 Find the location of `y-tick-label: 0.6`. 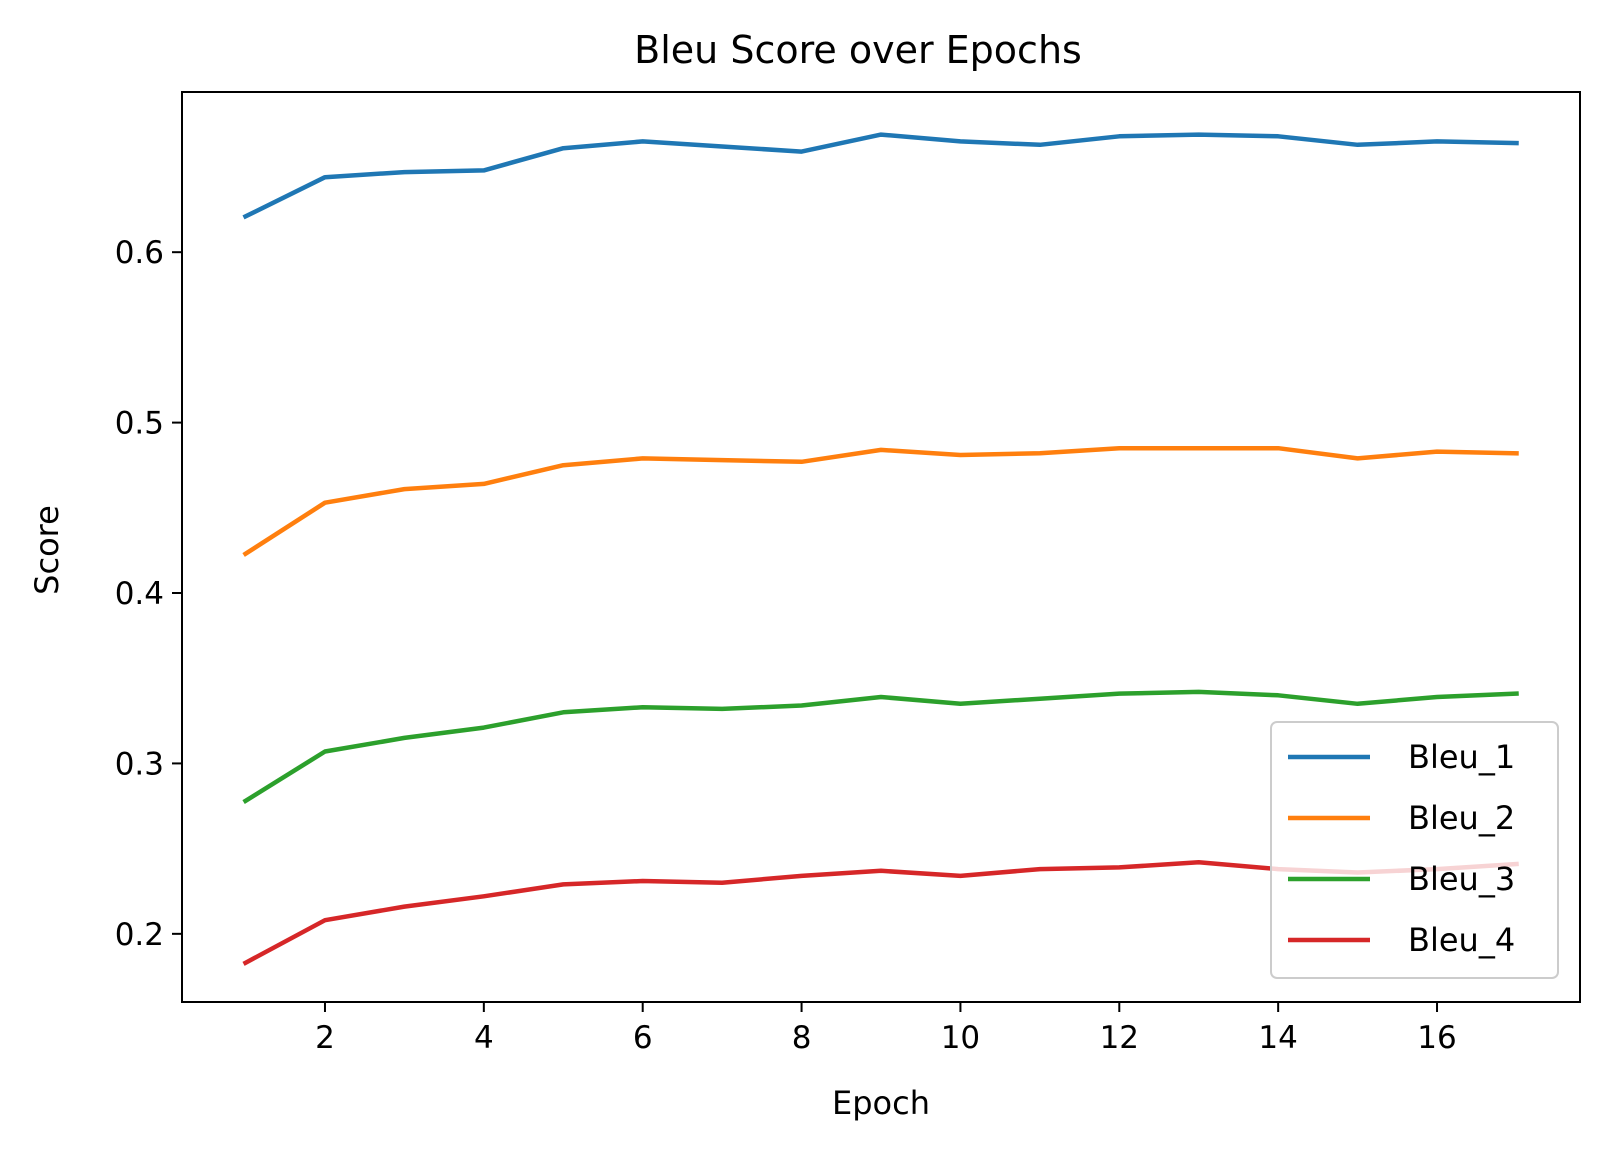

y-tick-label: 0.6 is located at coordinates (139, 253).